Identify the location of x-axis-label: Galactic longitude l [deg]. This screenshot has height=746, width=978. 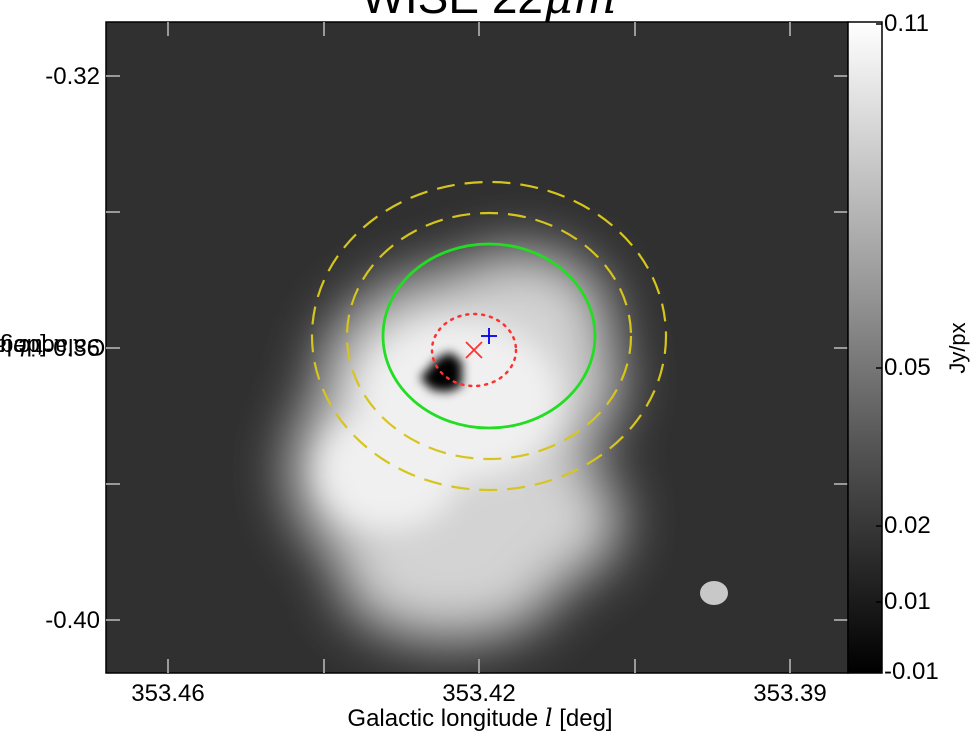
(480, 718).